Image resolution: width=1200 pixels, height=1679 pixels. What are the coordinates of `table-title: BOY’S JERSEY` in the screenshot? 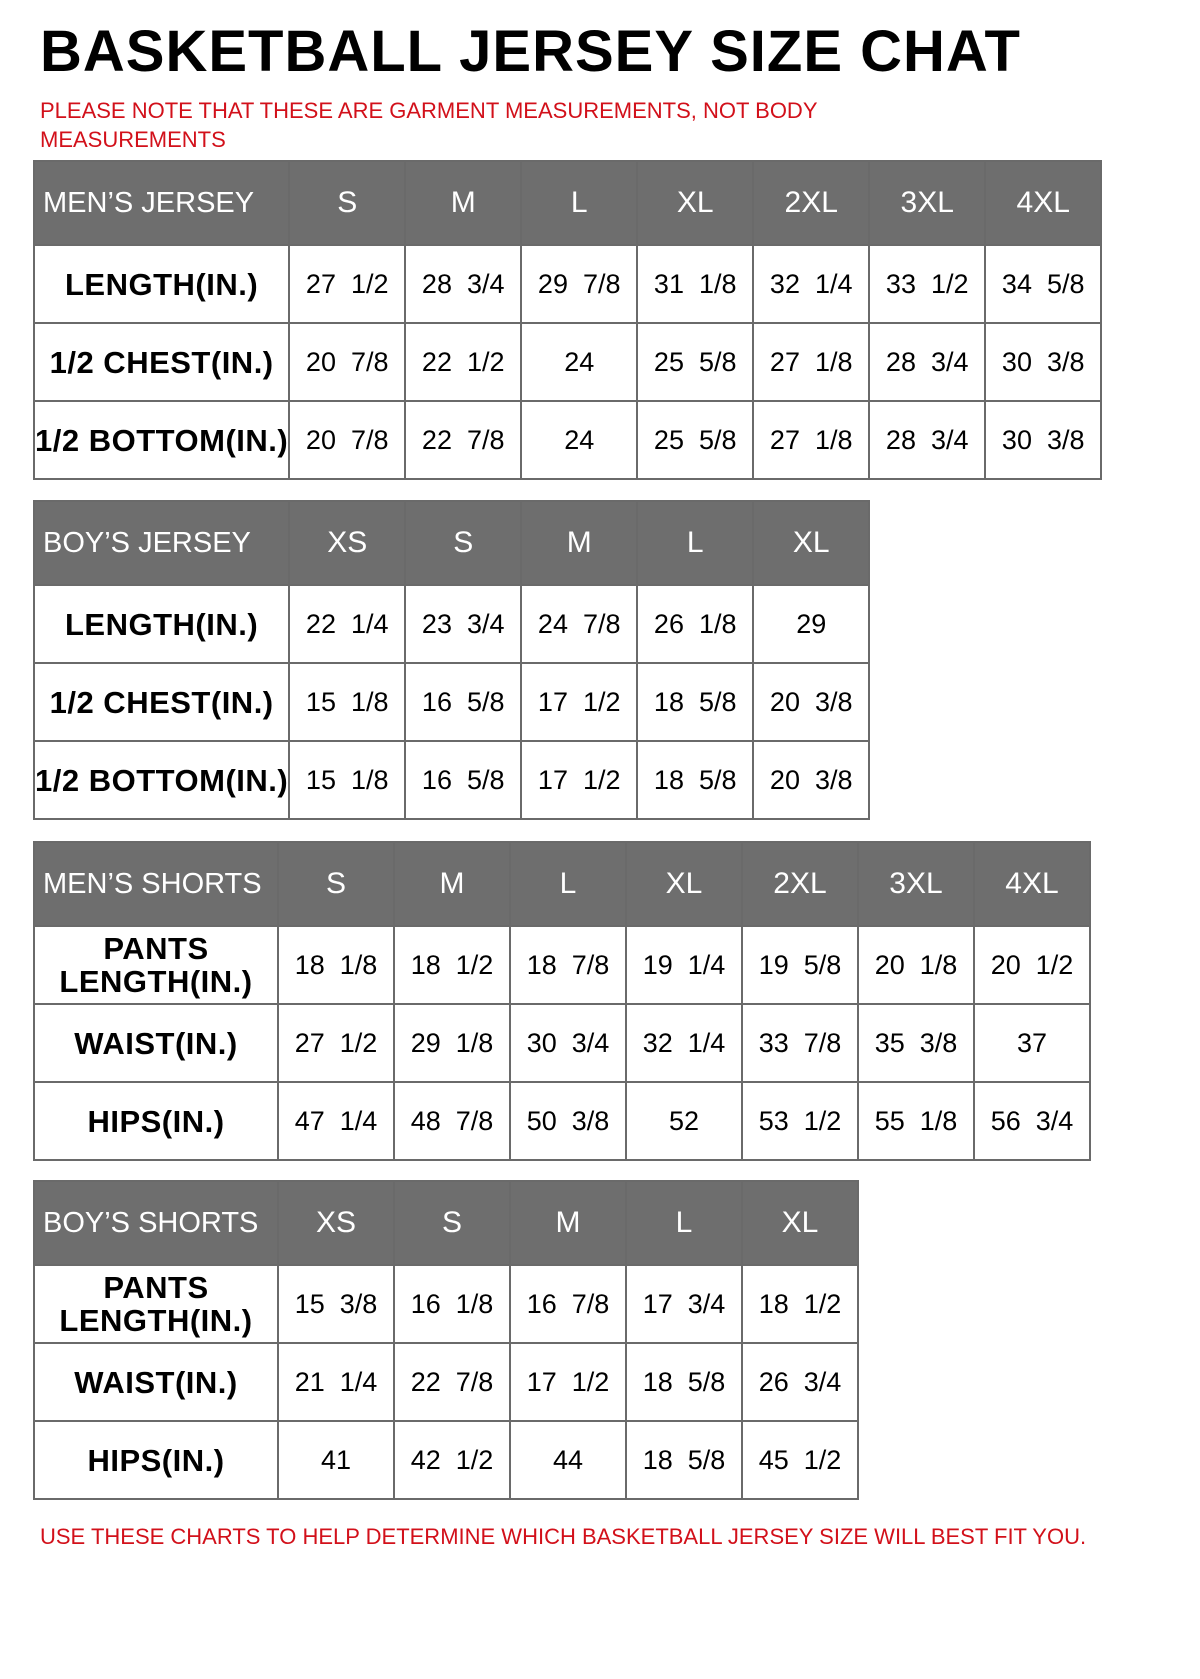 It's located at (161, 543).